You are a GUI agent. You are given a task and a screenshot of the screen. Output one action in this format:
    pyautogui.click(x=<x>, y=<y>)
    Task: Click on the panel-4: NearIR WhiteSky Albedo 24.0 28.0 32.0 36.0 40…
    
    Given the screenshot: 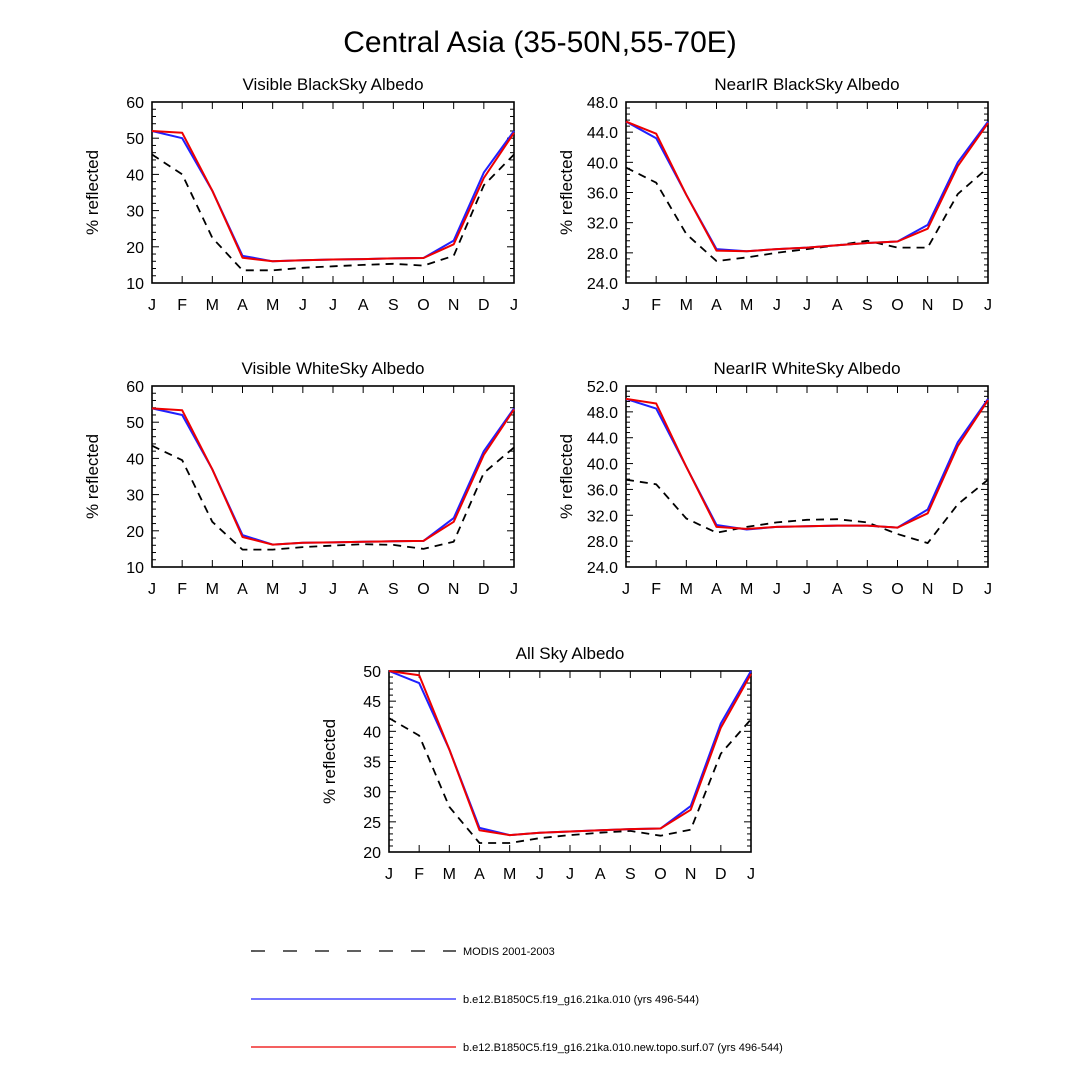 What is the action you would take?
    pyautogui.click(x=774, y=478)
    